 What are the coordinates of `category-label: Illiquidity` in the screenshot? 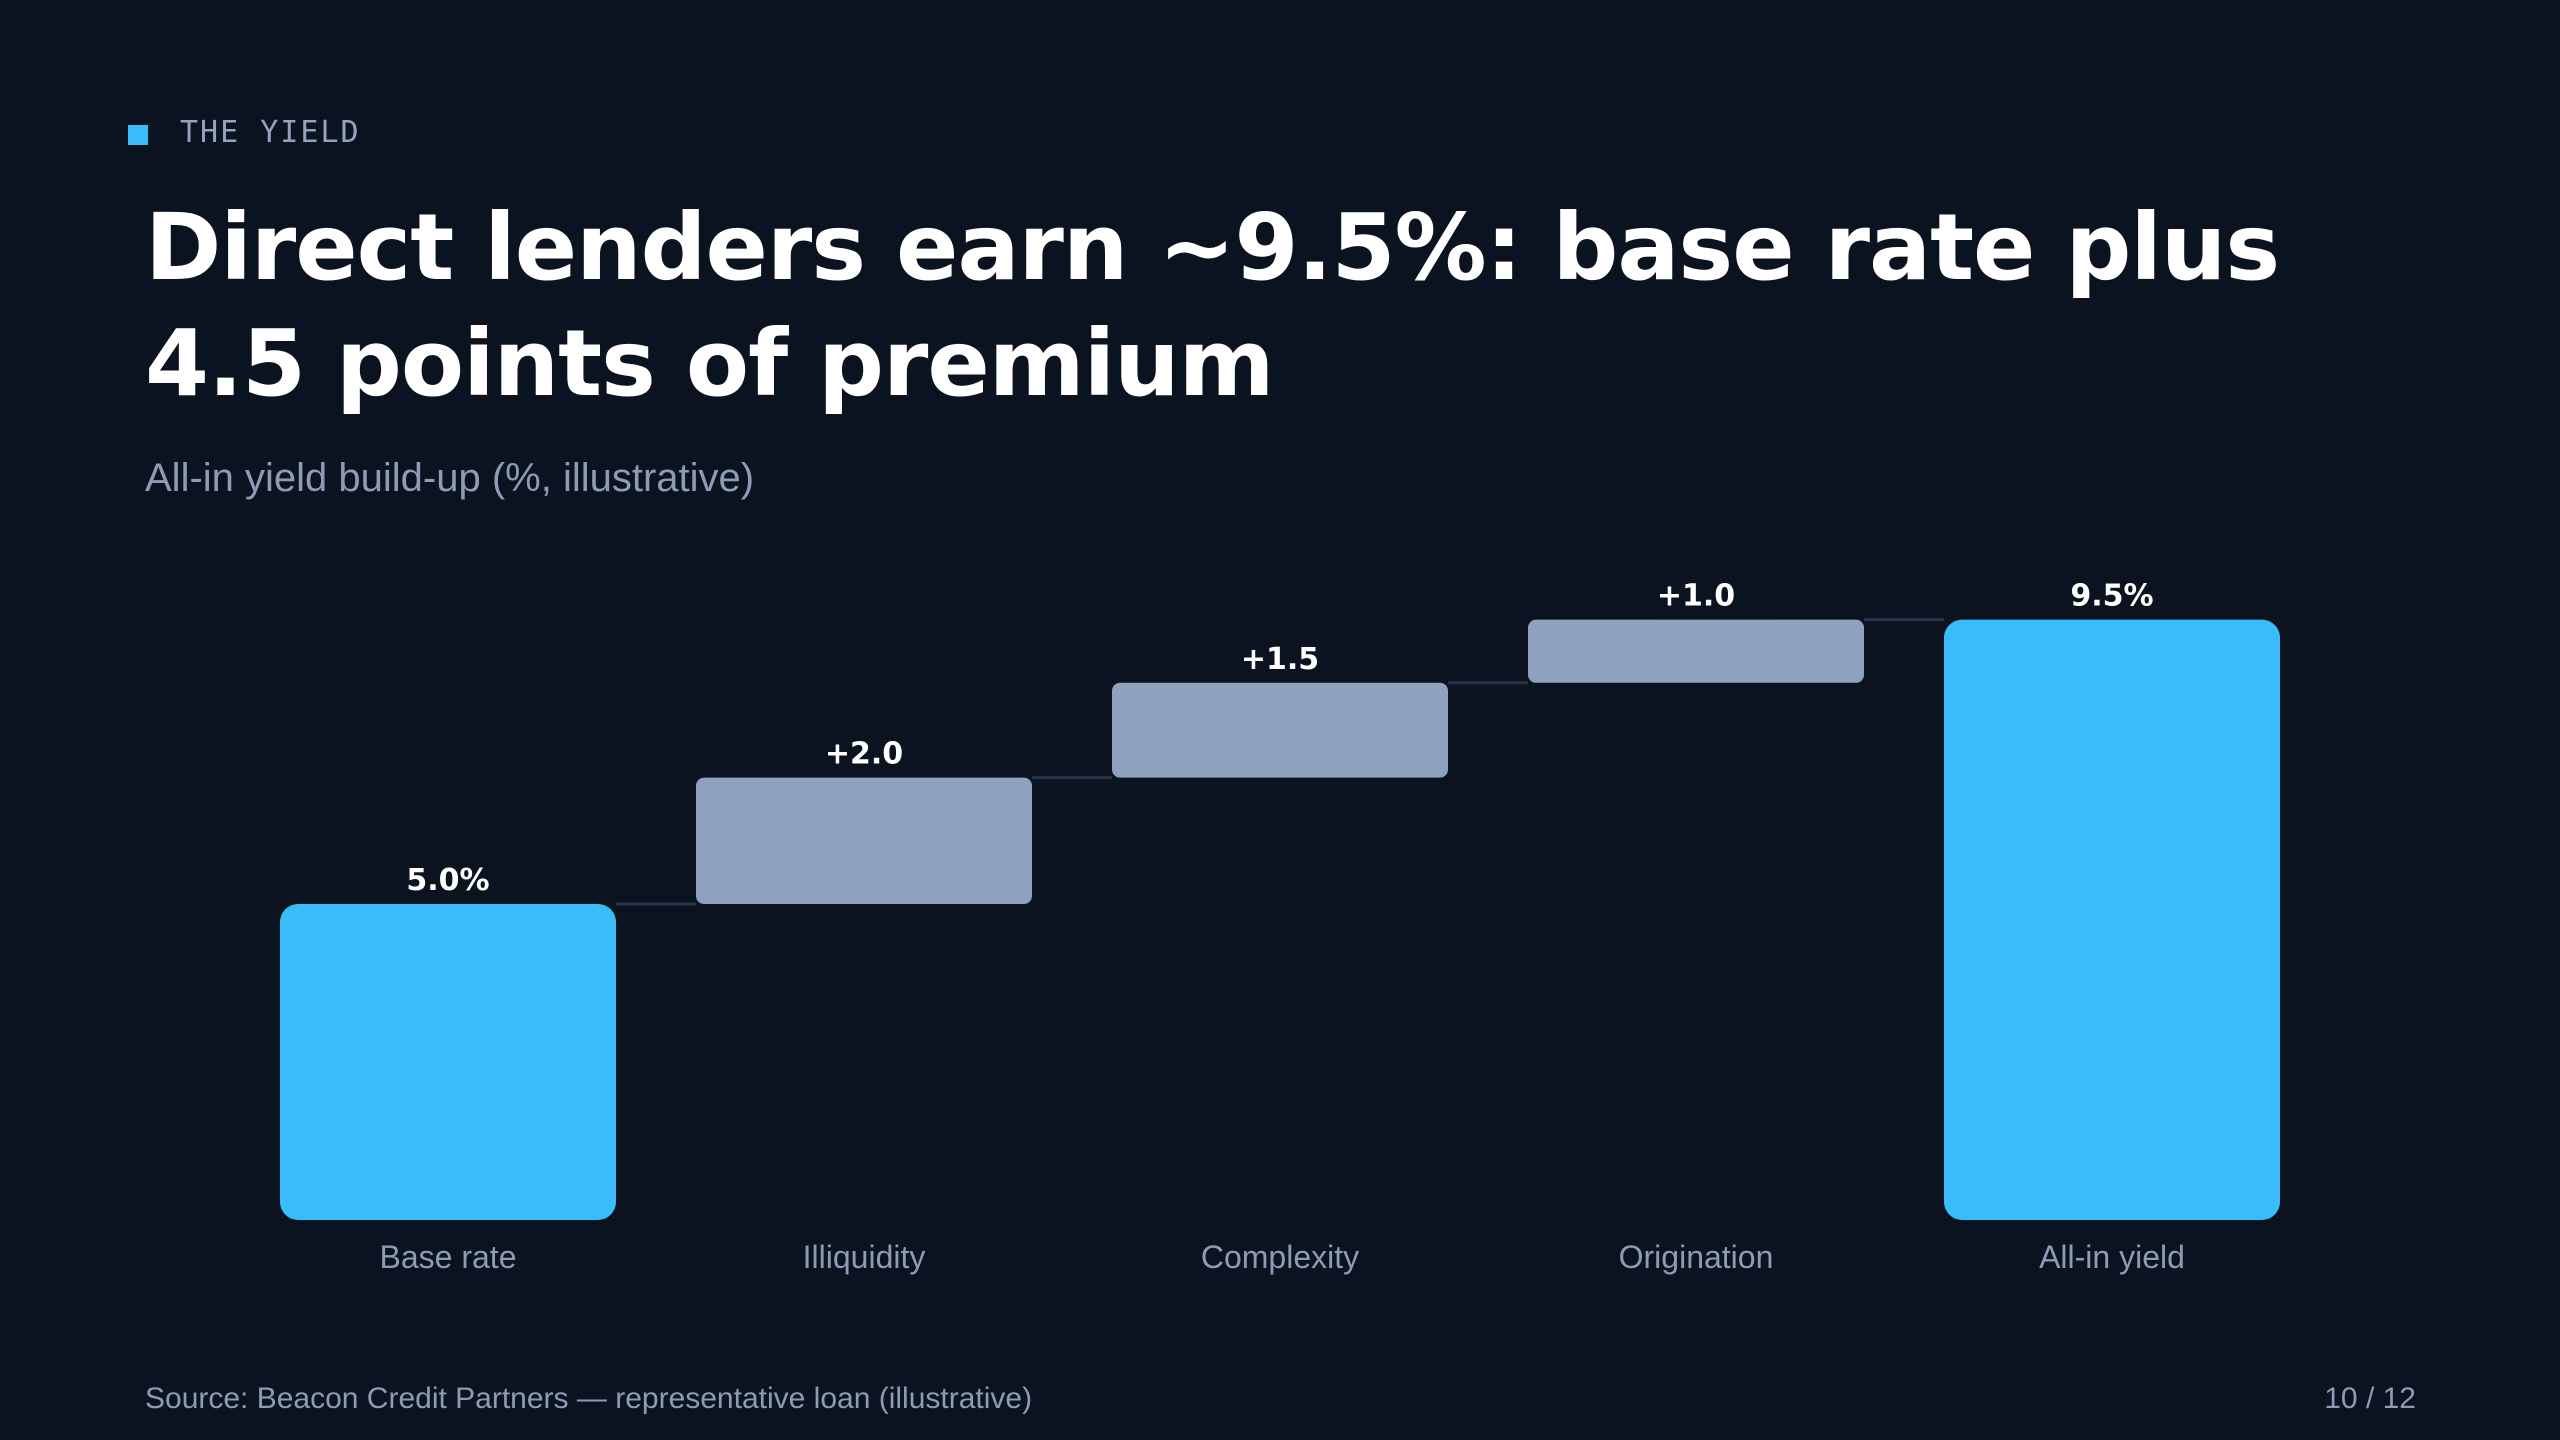 It's located at (864, 1257).